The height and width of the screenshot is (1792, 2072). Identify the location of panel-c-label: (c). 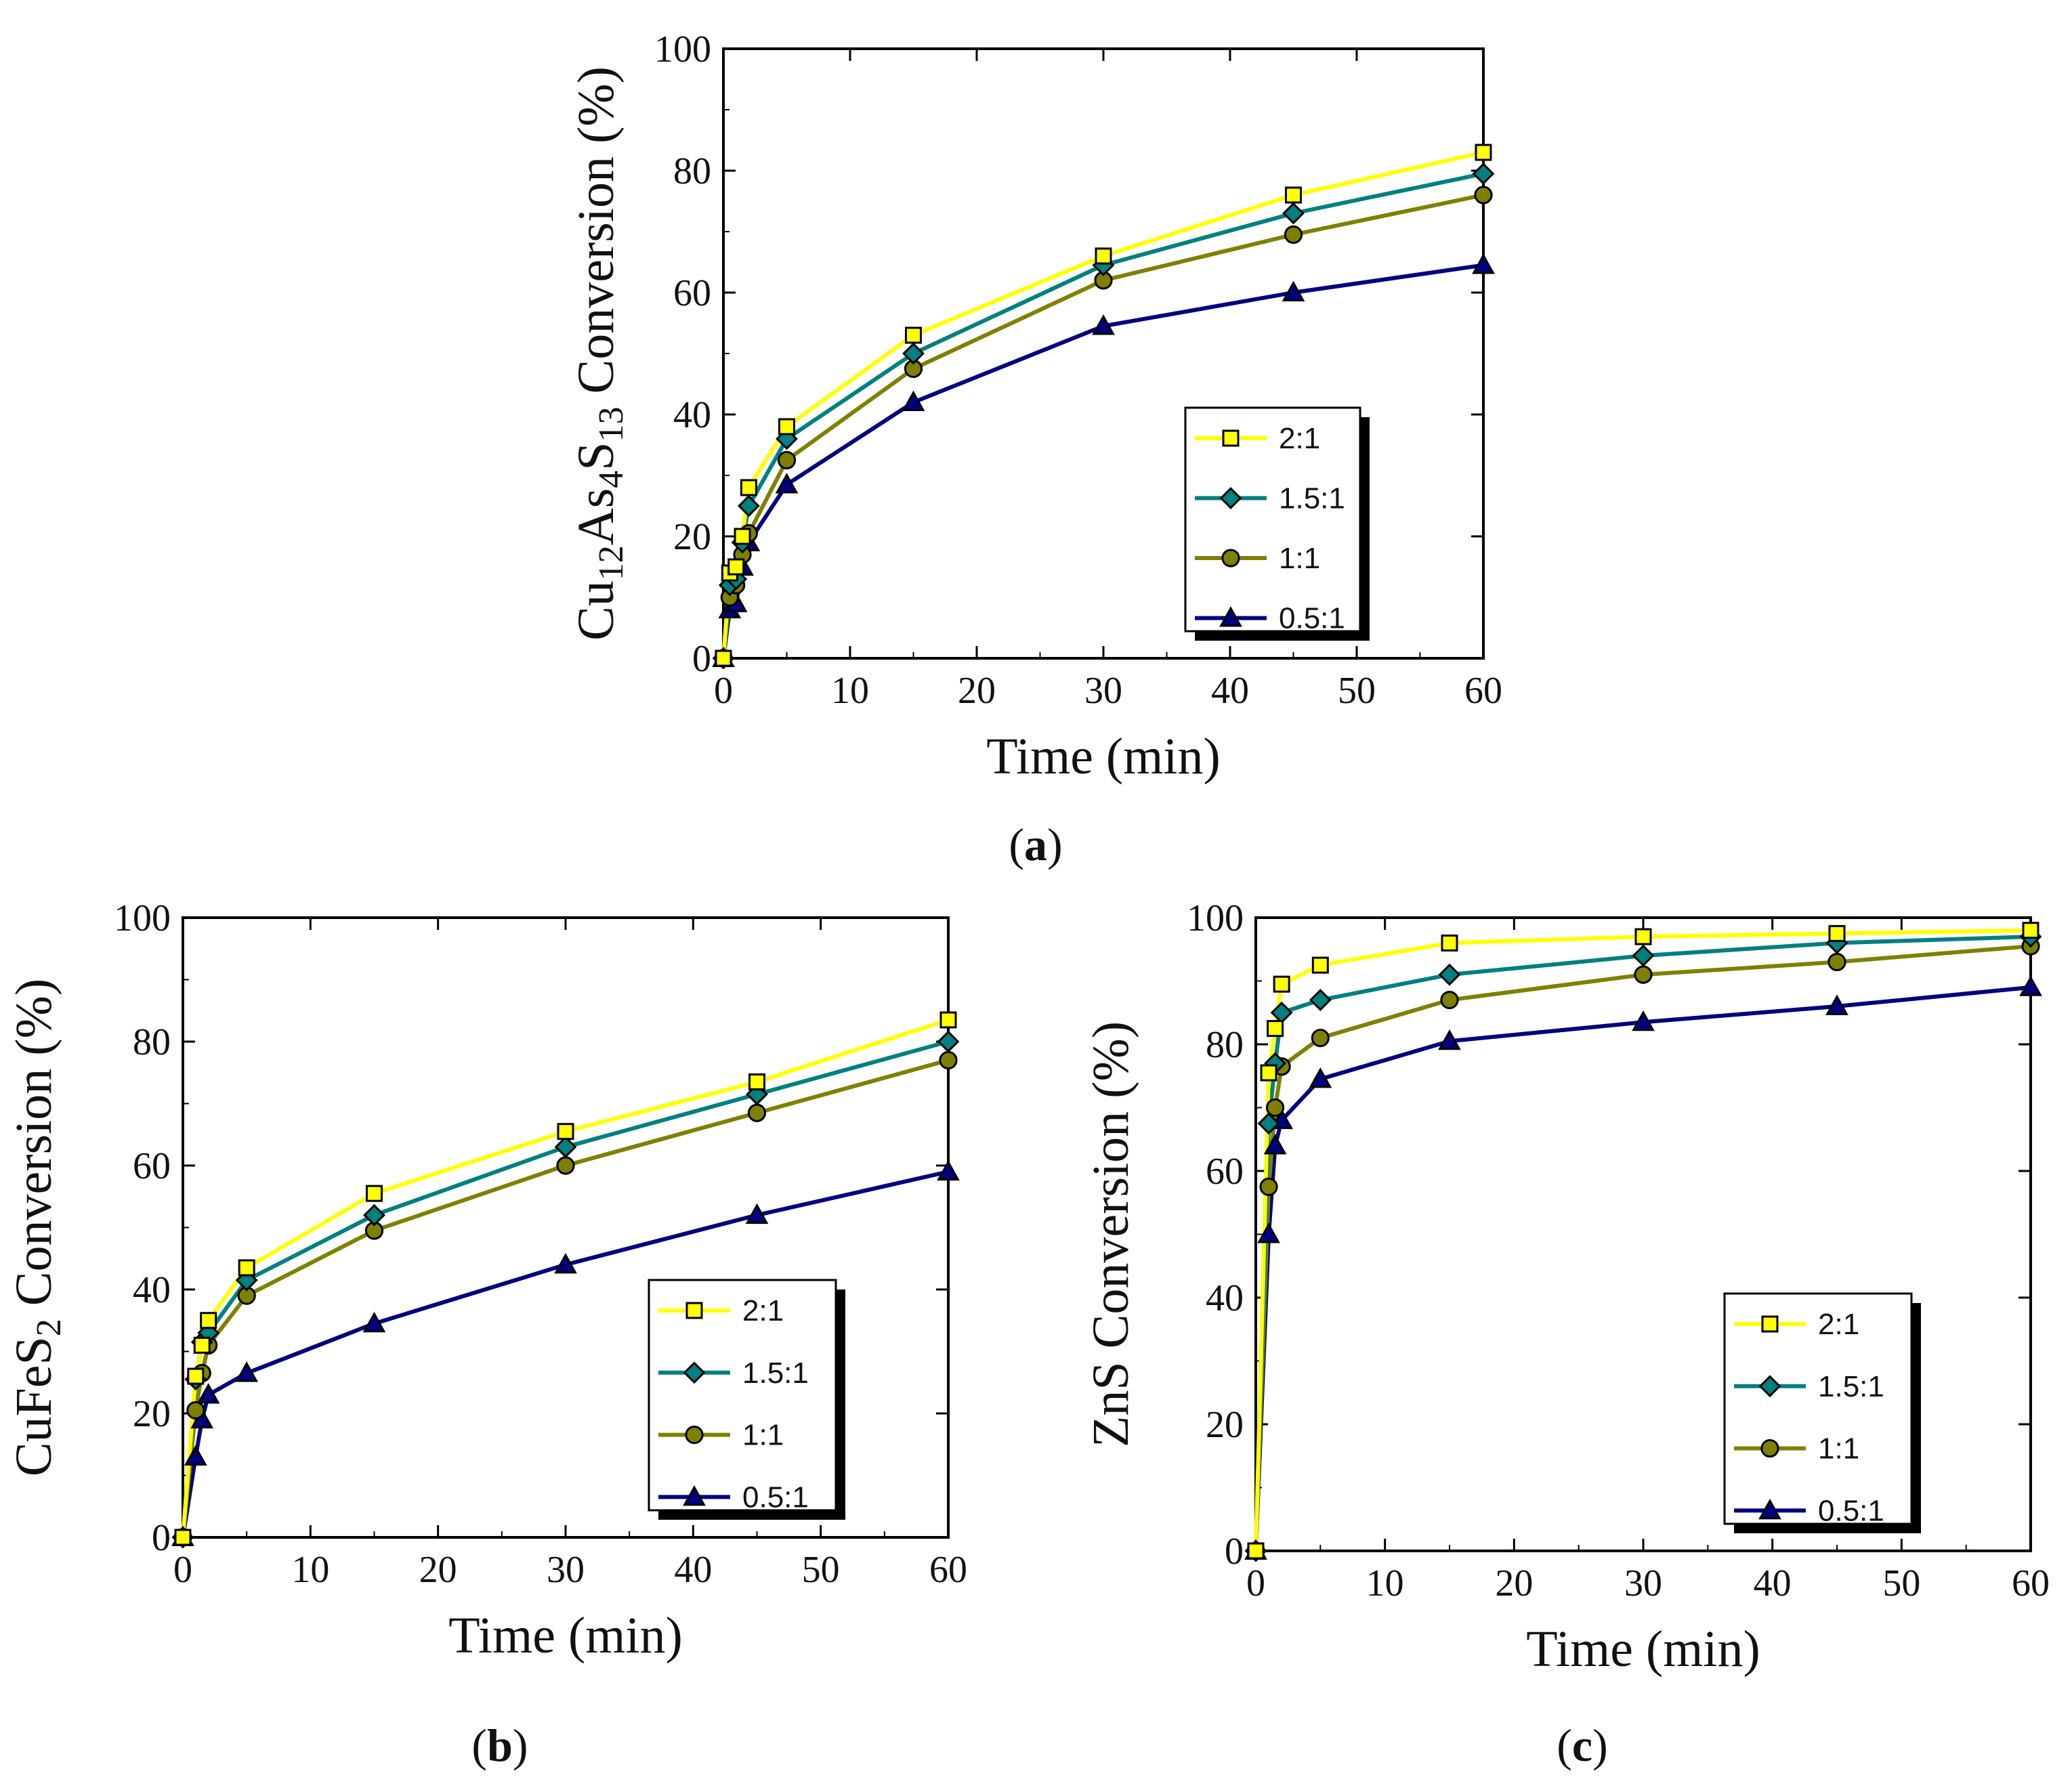
(1582, 1745).